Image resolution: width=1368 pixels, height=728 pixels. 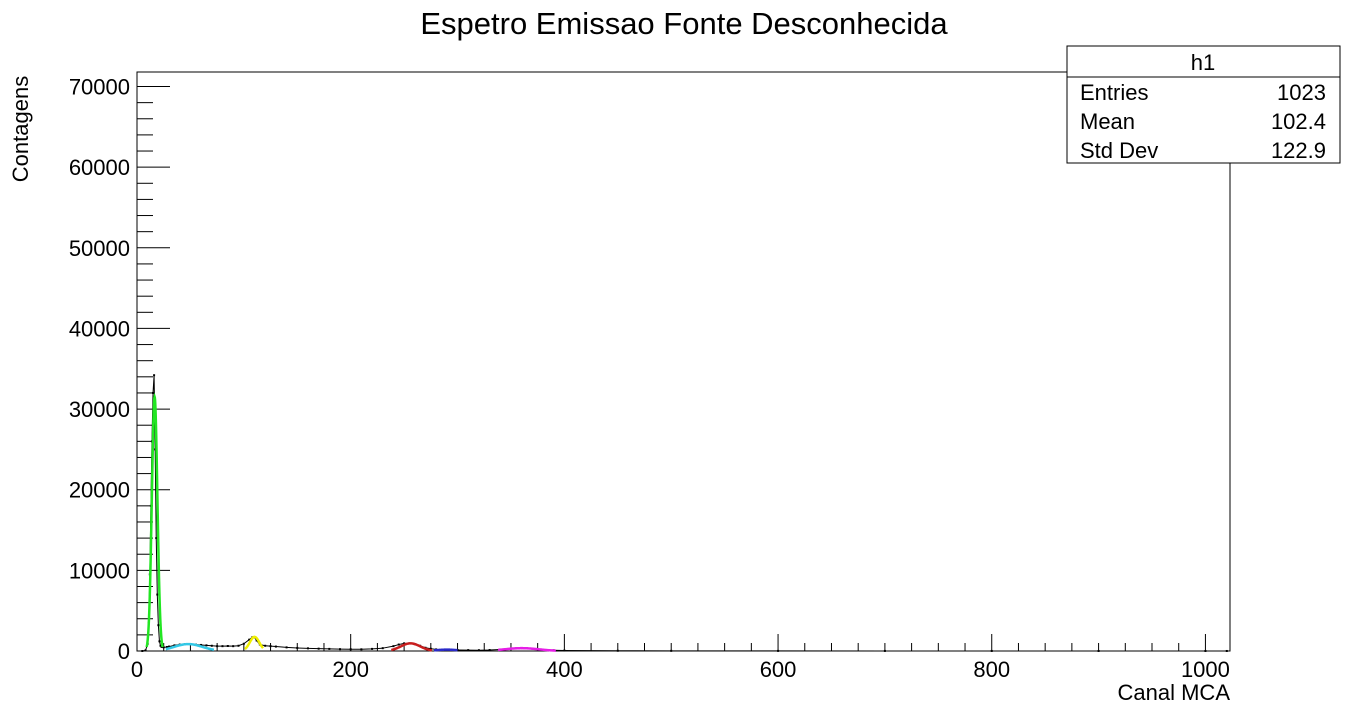 What do you see at coordinates (1298, 121) in the screenshot?
I see `stats-mean-value: 102.4` at bounding box center [1298, 121].